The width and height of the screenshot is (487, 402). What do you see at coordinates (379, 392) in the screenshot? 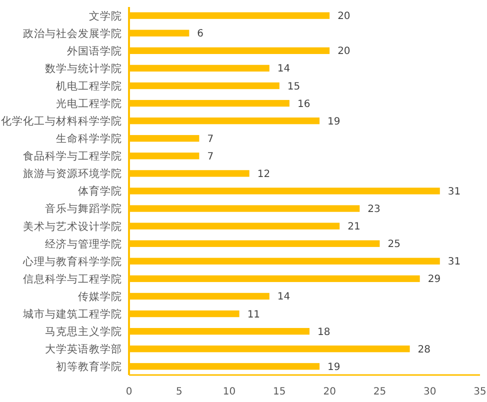
I see `x-tick-label: 25` at bounding box center [379, 392].